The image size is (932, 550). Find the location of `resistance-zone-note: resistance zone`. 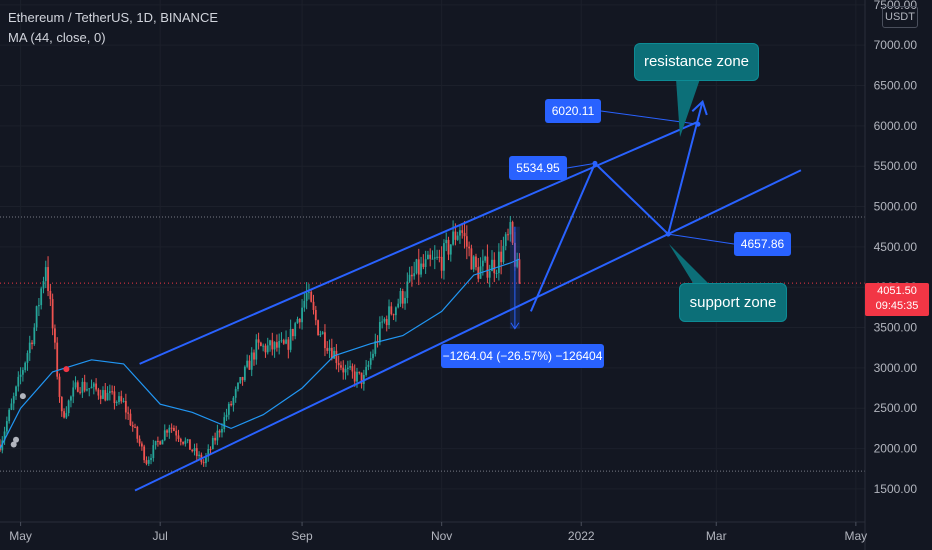

resistance-zone-note: resistance zone is located at coordinates (696, 62).